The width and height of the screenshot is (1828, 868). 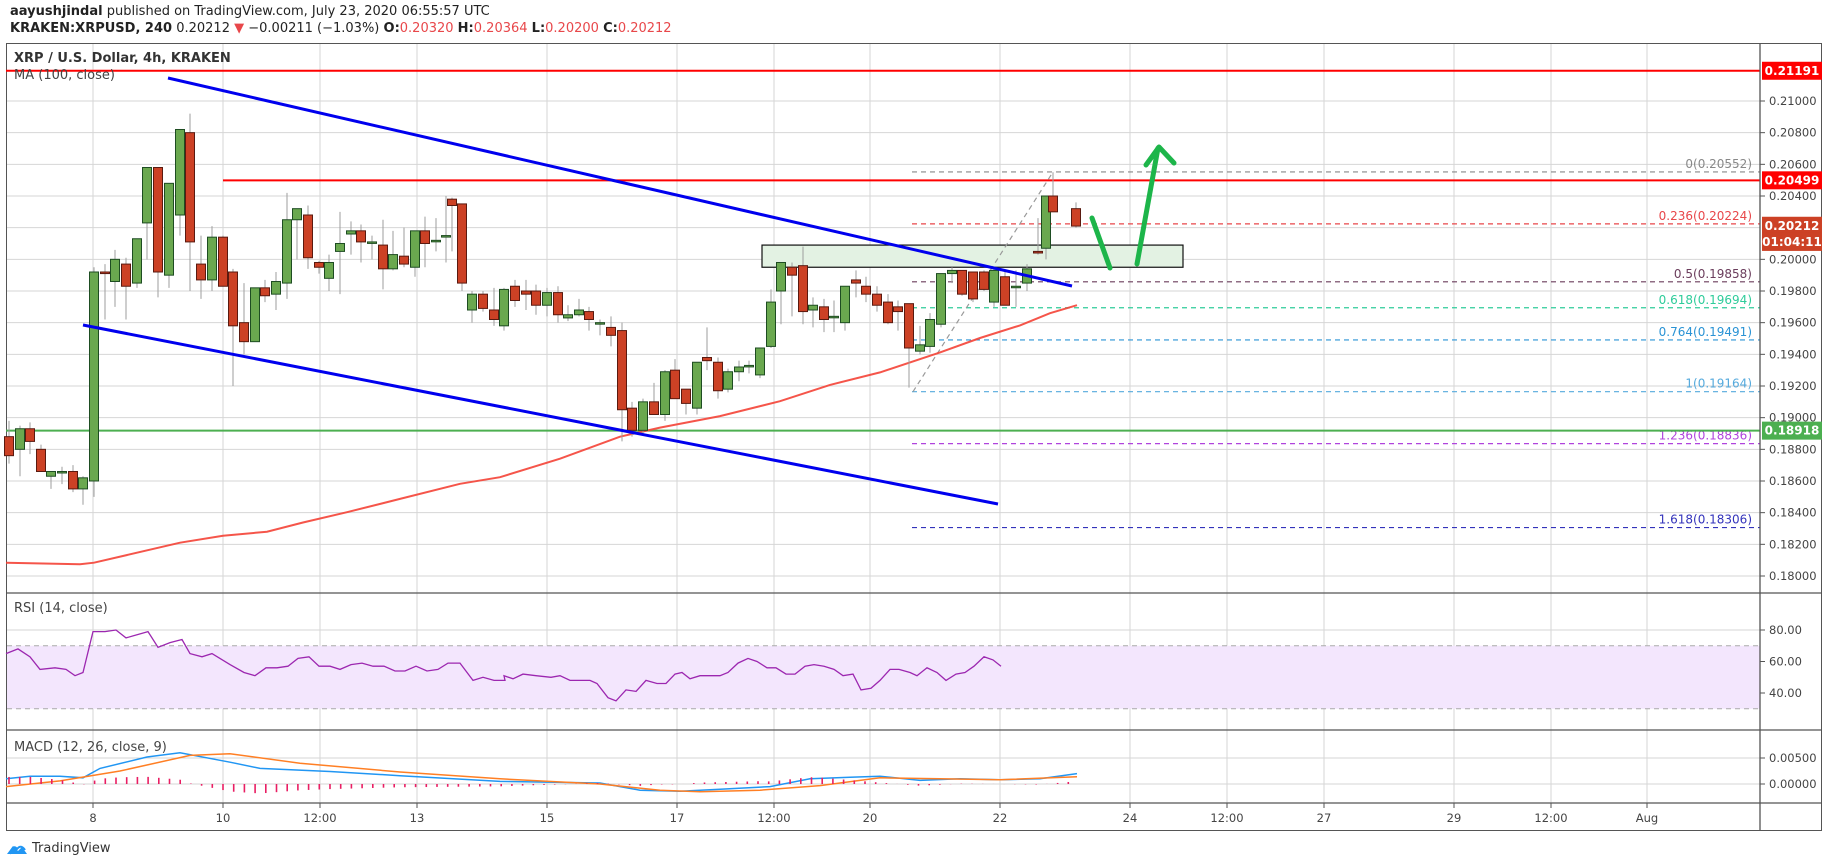 What do you see at coordinates (1793, 784) in the screenshot?
I see `macd-tick-label: 0.00000` at bounding box center [1793, 784].